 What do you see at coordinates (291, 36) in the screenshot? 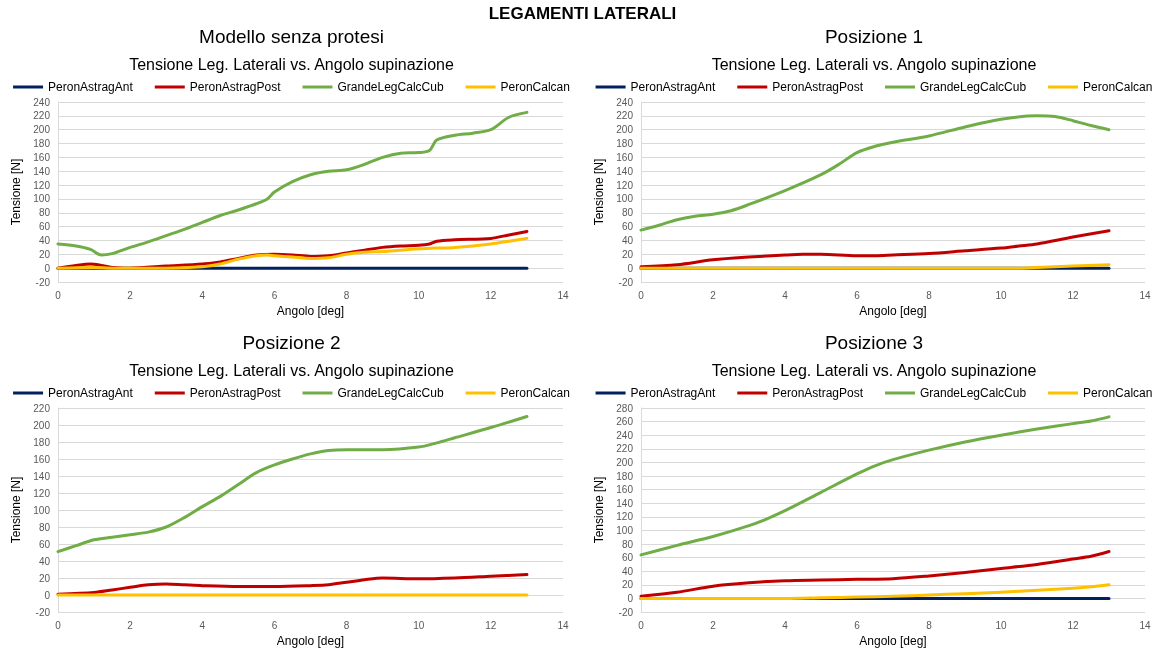
I see `chart-title: Modello senza protesi` at bounding box center [291, 36].